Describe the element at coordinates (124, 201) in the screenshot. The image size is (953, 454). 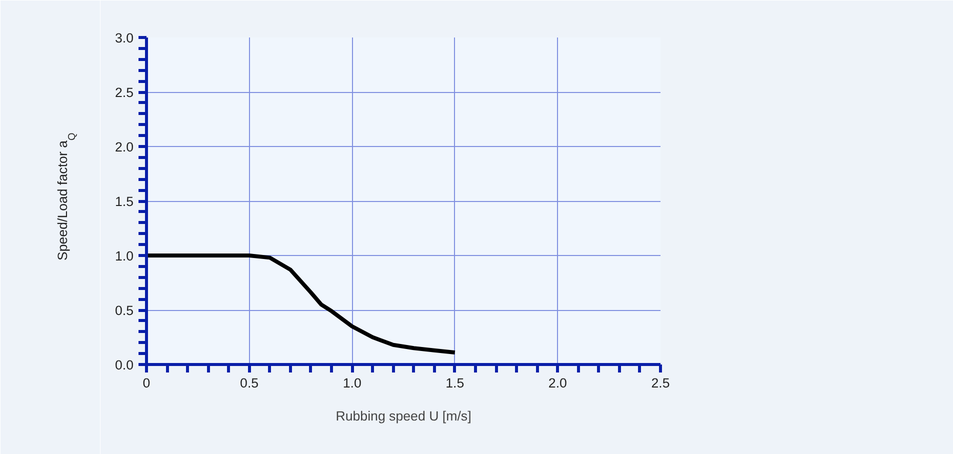
I see `y-tick-label: 1.5` at that location.